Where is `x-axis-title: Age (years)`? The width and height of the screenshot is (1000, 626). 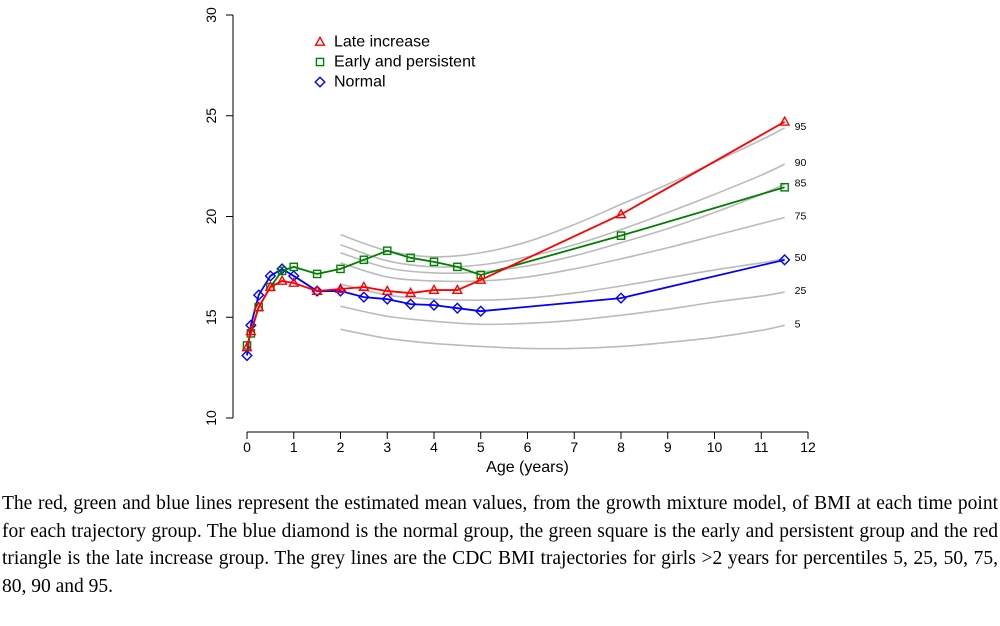 x-axis-title: Age (years) is located at coordinates (527, 467).